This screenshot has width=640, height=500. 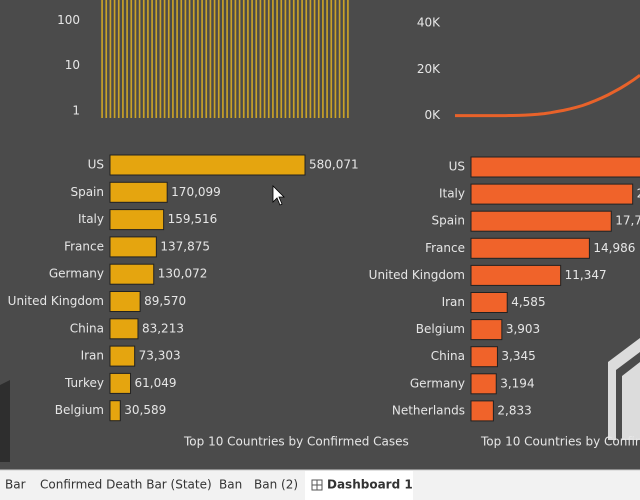 What do you see at coordinates (278, 195) in the screenshot?
I see `cursor` at bounding box center [278, 195].